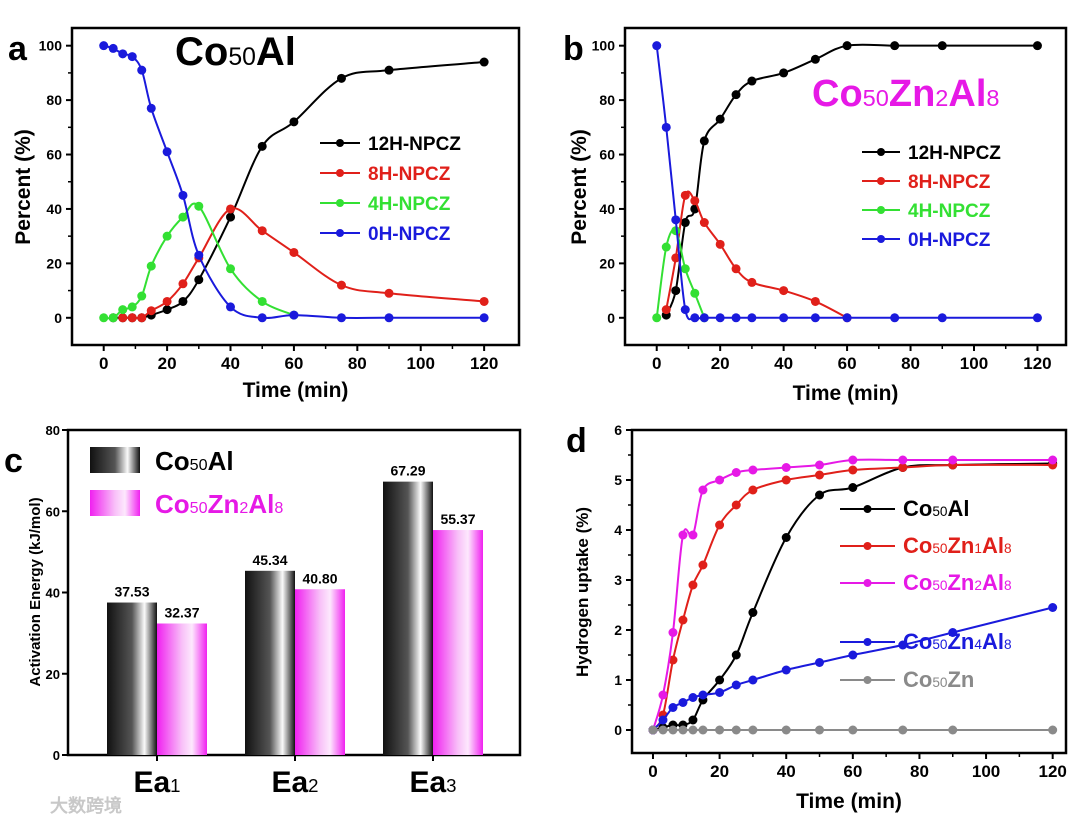  I want to click on x-tick-label: 100, so click(421, 363).